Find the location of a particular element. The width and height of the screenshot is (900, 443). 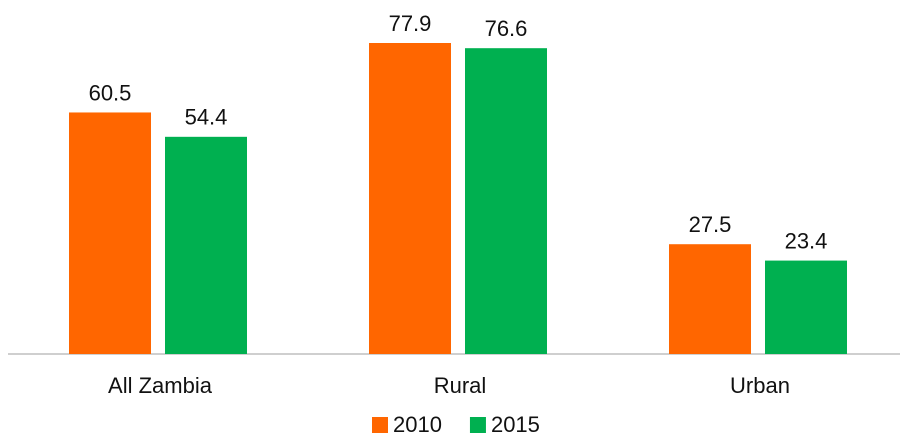

data-label: 27.5 is located at coordinates (710, 224).